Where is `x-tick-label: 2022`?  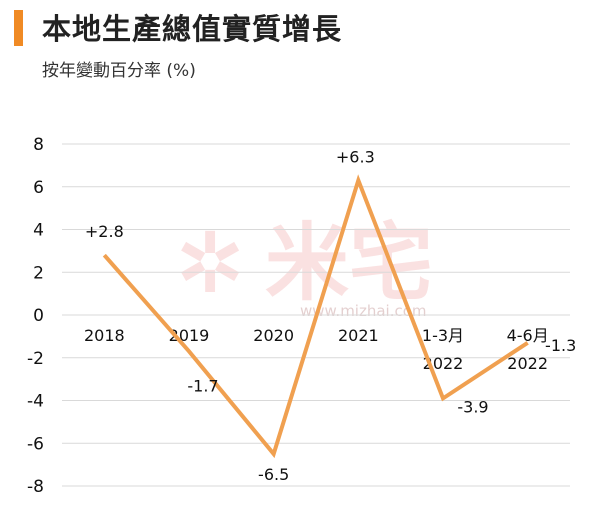
x-tick-label: 2022 is located at coordinates (527, 363).